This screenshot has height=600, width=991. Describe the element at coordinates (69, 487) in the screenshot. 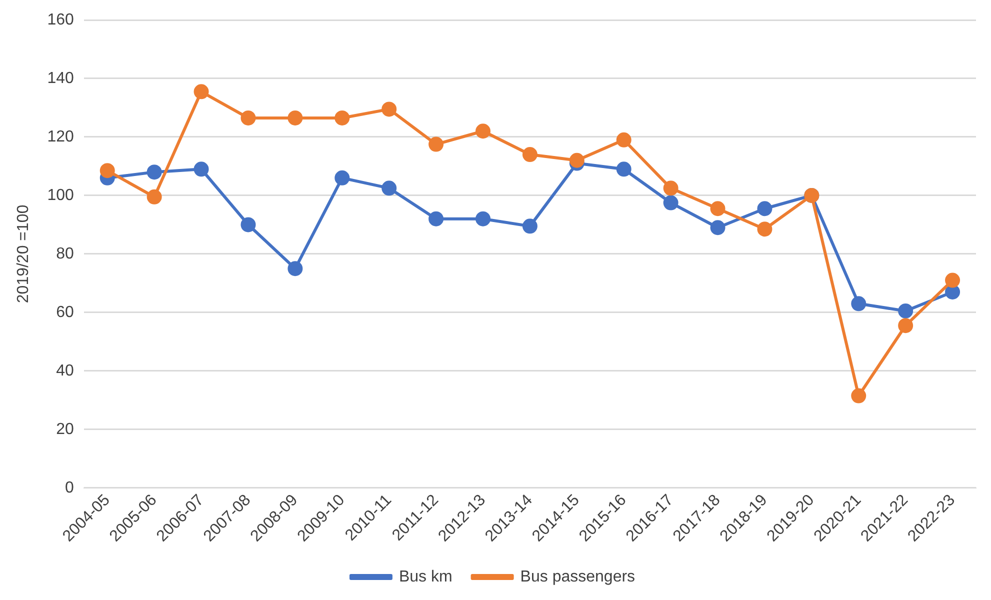

I see `y-tick-label: 0` at that location.